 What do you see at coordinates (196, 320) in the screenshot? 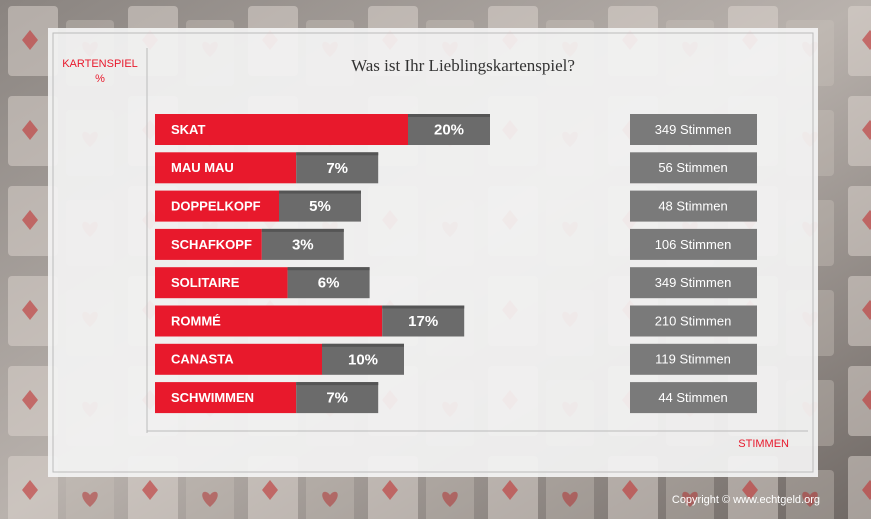
I see `category-label: ROMMÉ` at bounding box center [196, 320].